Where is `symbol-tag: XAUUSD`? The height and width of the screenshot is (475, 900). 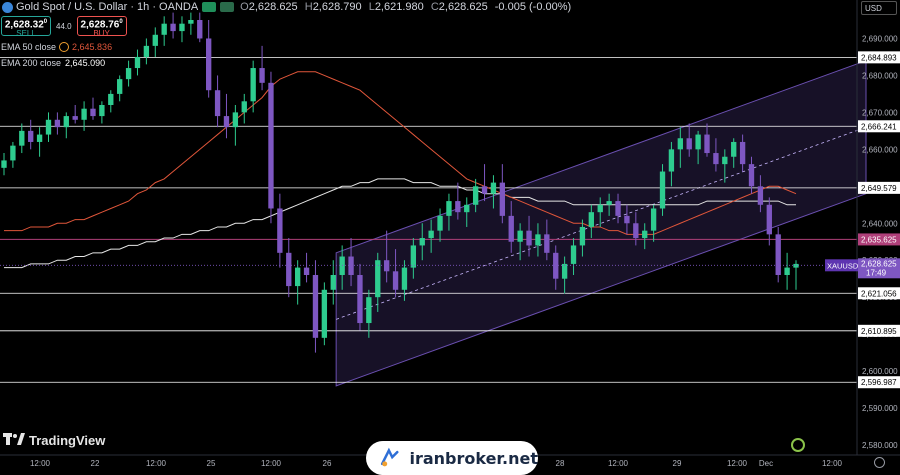
symbol-tag: XAUUSD is located at coordinates (843, 265).